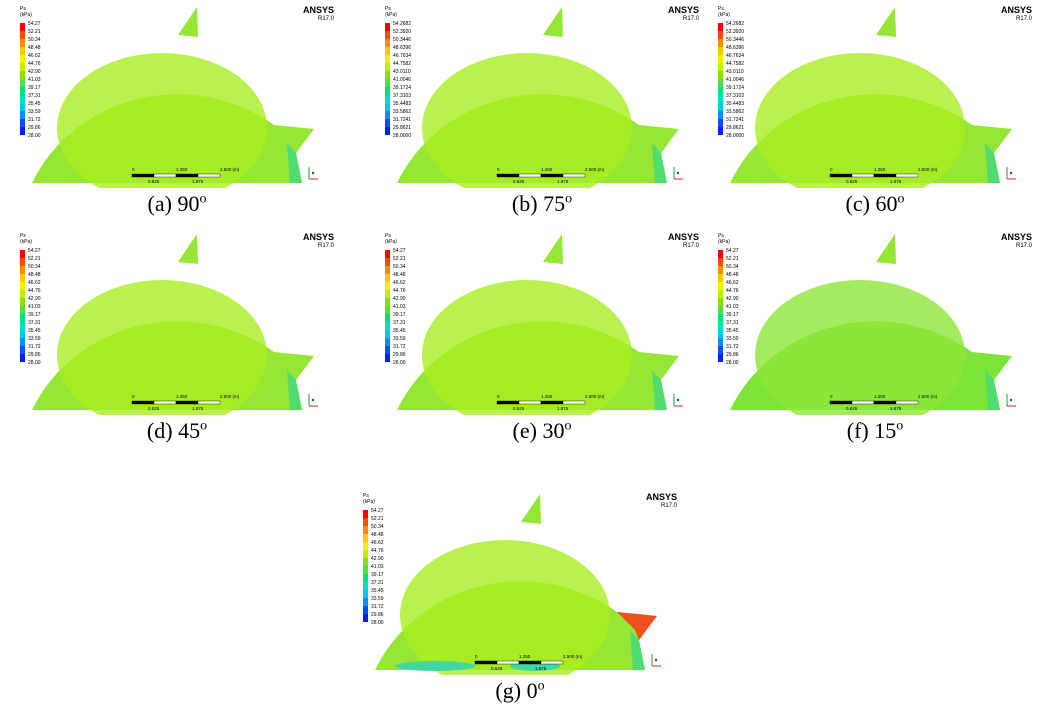 The width and height of the screenshot is (1043, 717). Describe the element at coordinates (735, 136) in the screenshot. I see `legend-label: 28.0000` at that location.